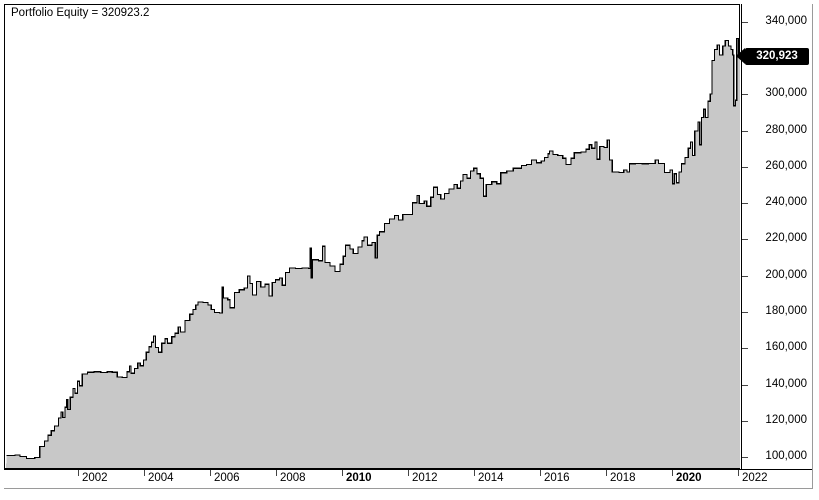 This screenshot has height=500, width=819. Describe the element at coordinates (689, 478) in the screenshot. I see `x-tick-label: 2020` at that location.